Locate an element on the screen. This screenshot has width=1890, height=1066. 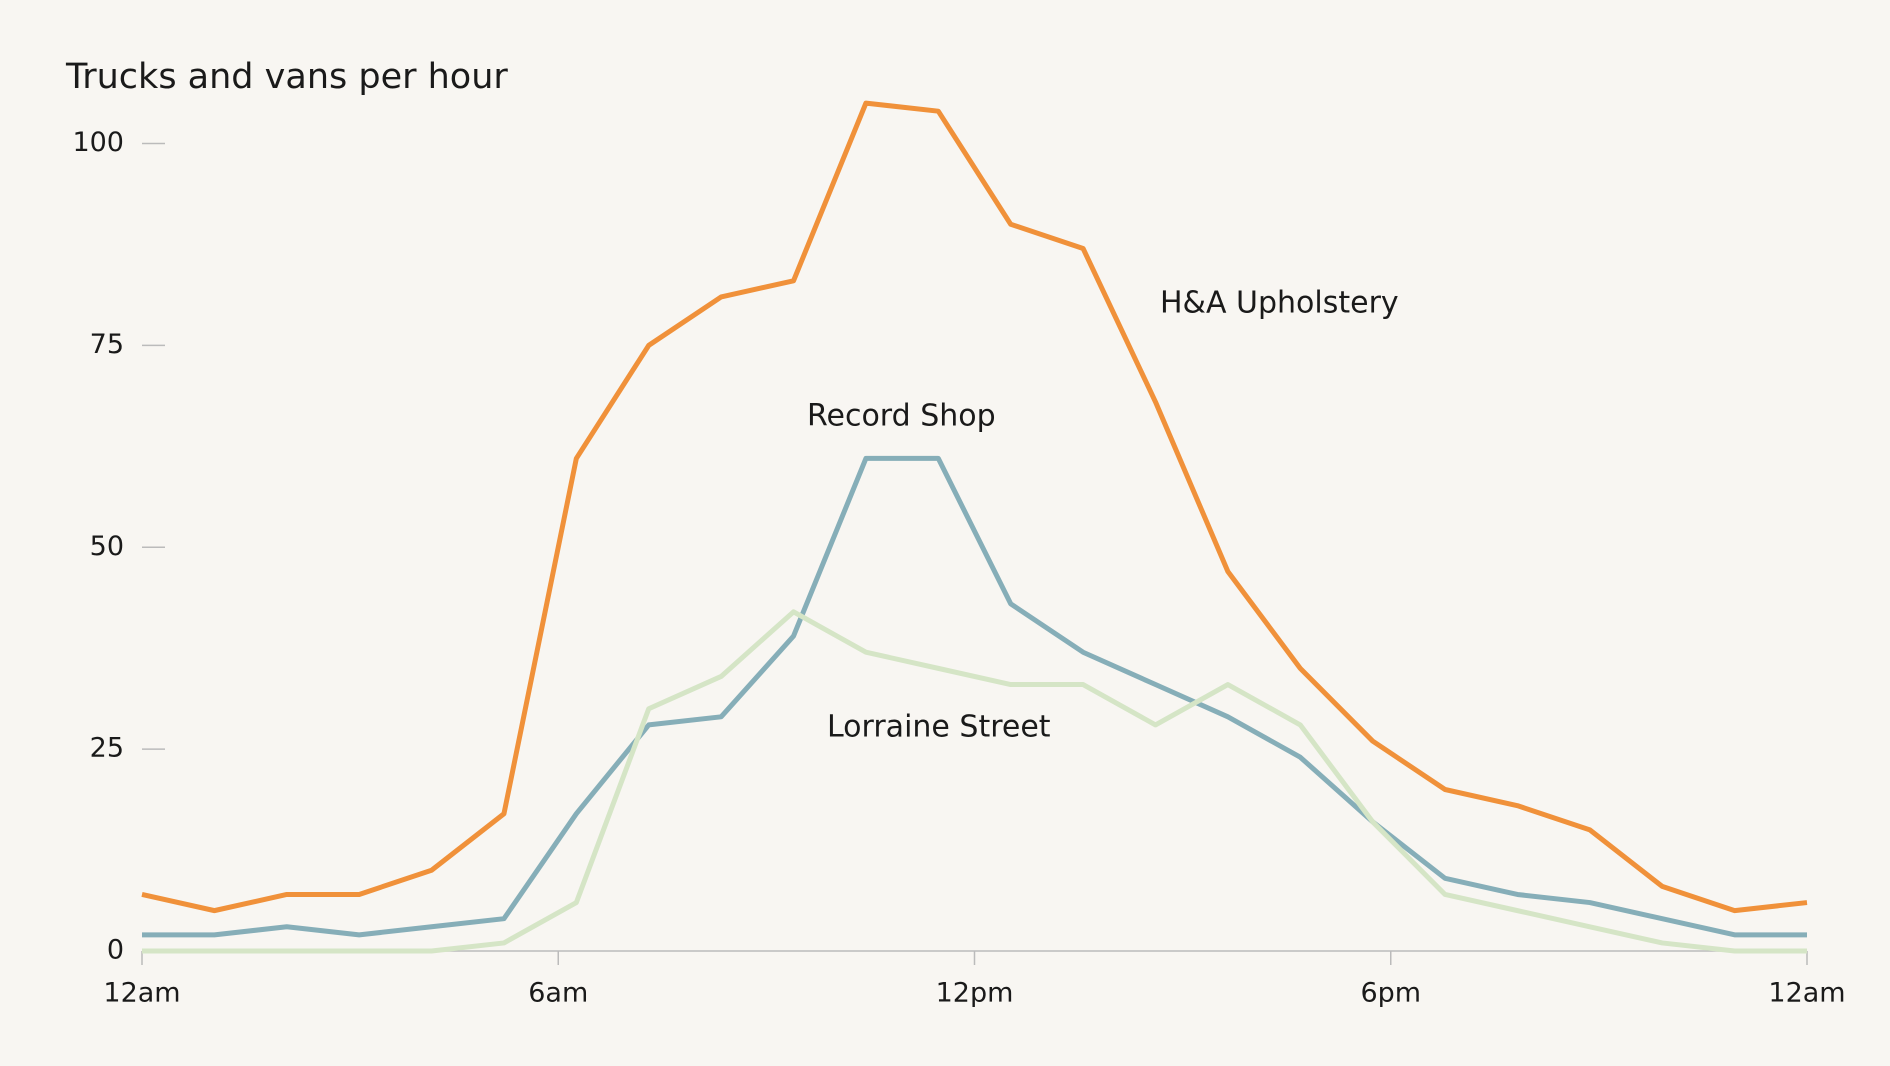
x-tick-label: 6pm is located at coordinates (1390, 993).